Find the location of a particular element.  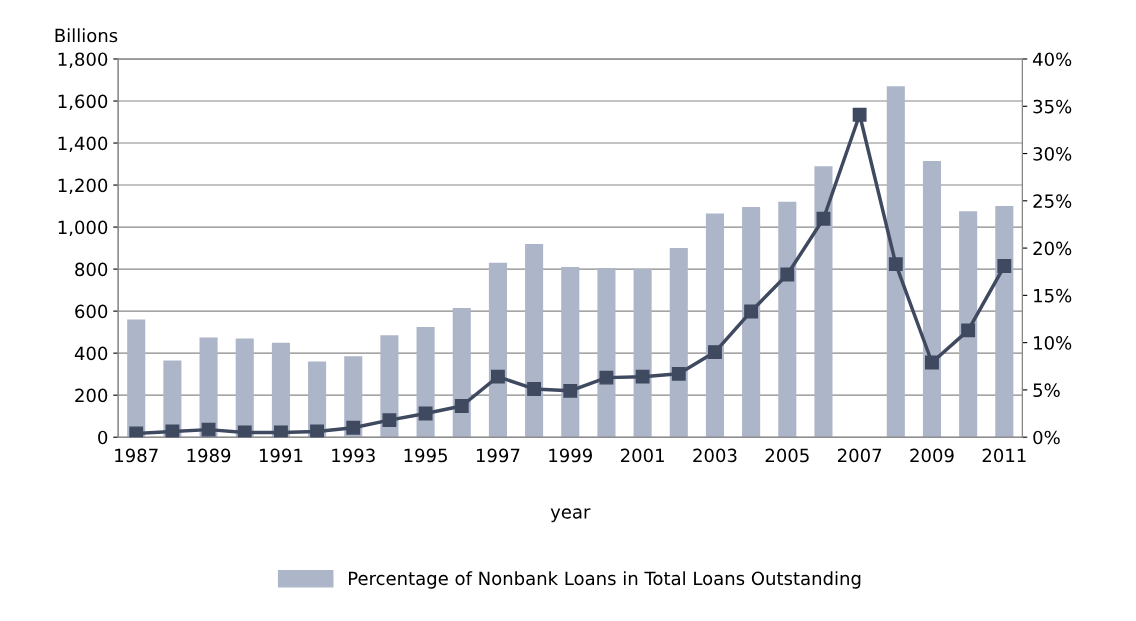

y-tick-label: 1,200 is located at coordinates (83, 186).